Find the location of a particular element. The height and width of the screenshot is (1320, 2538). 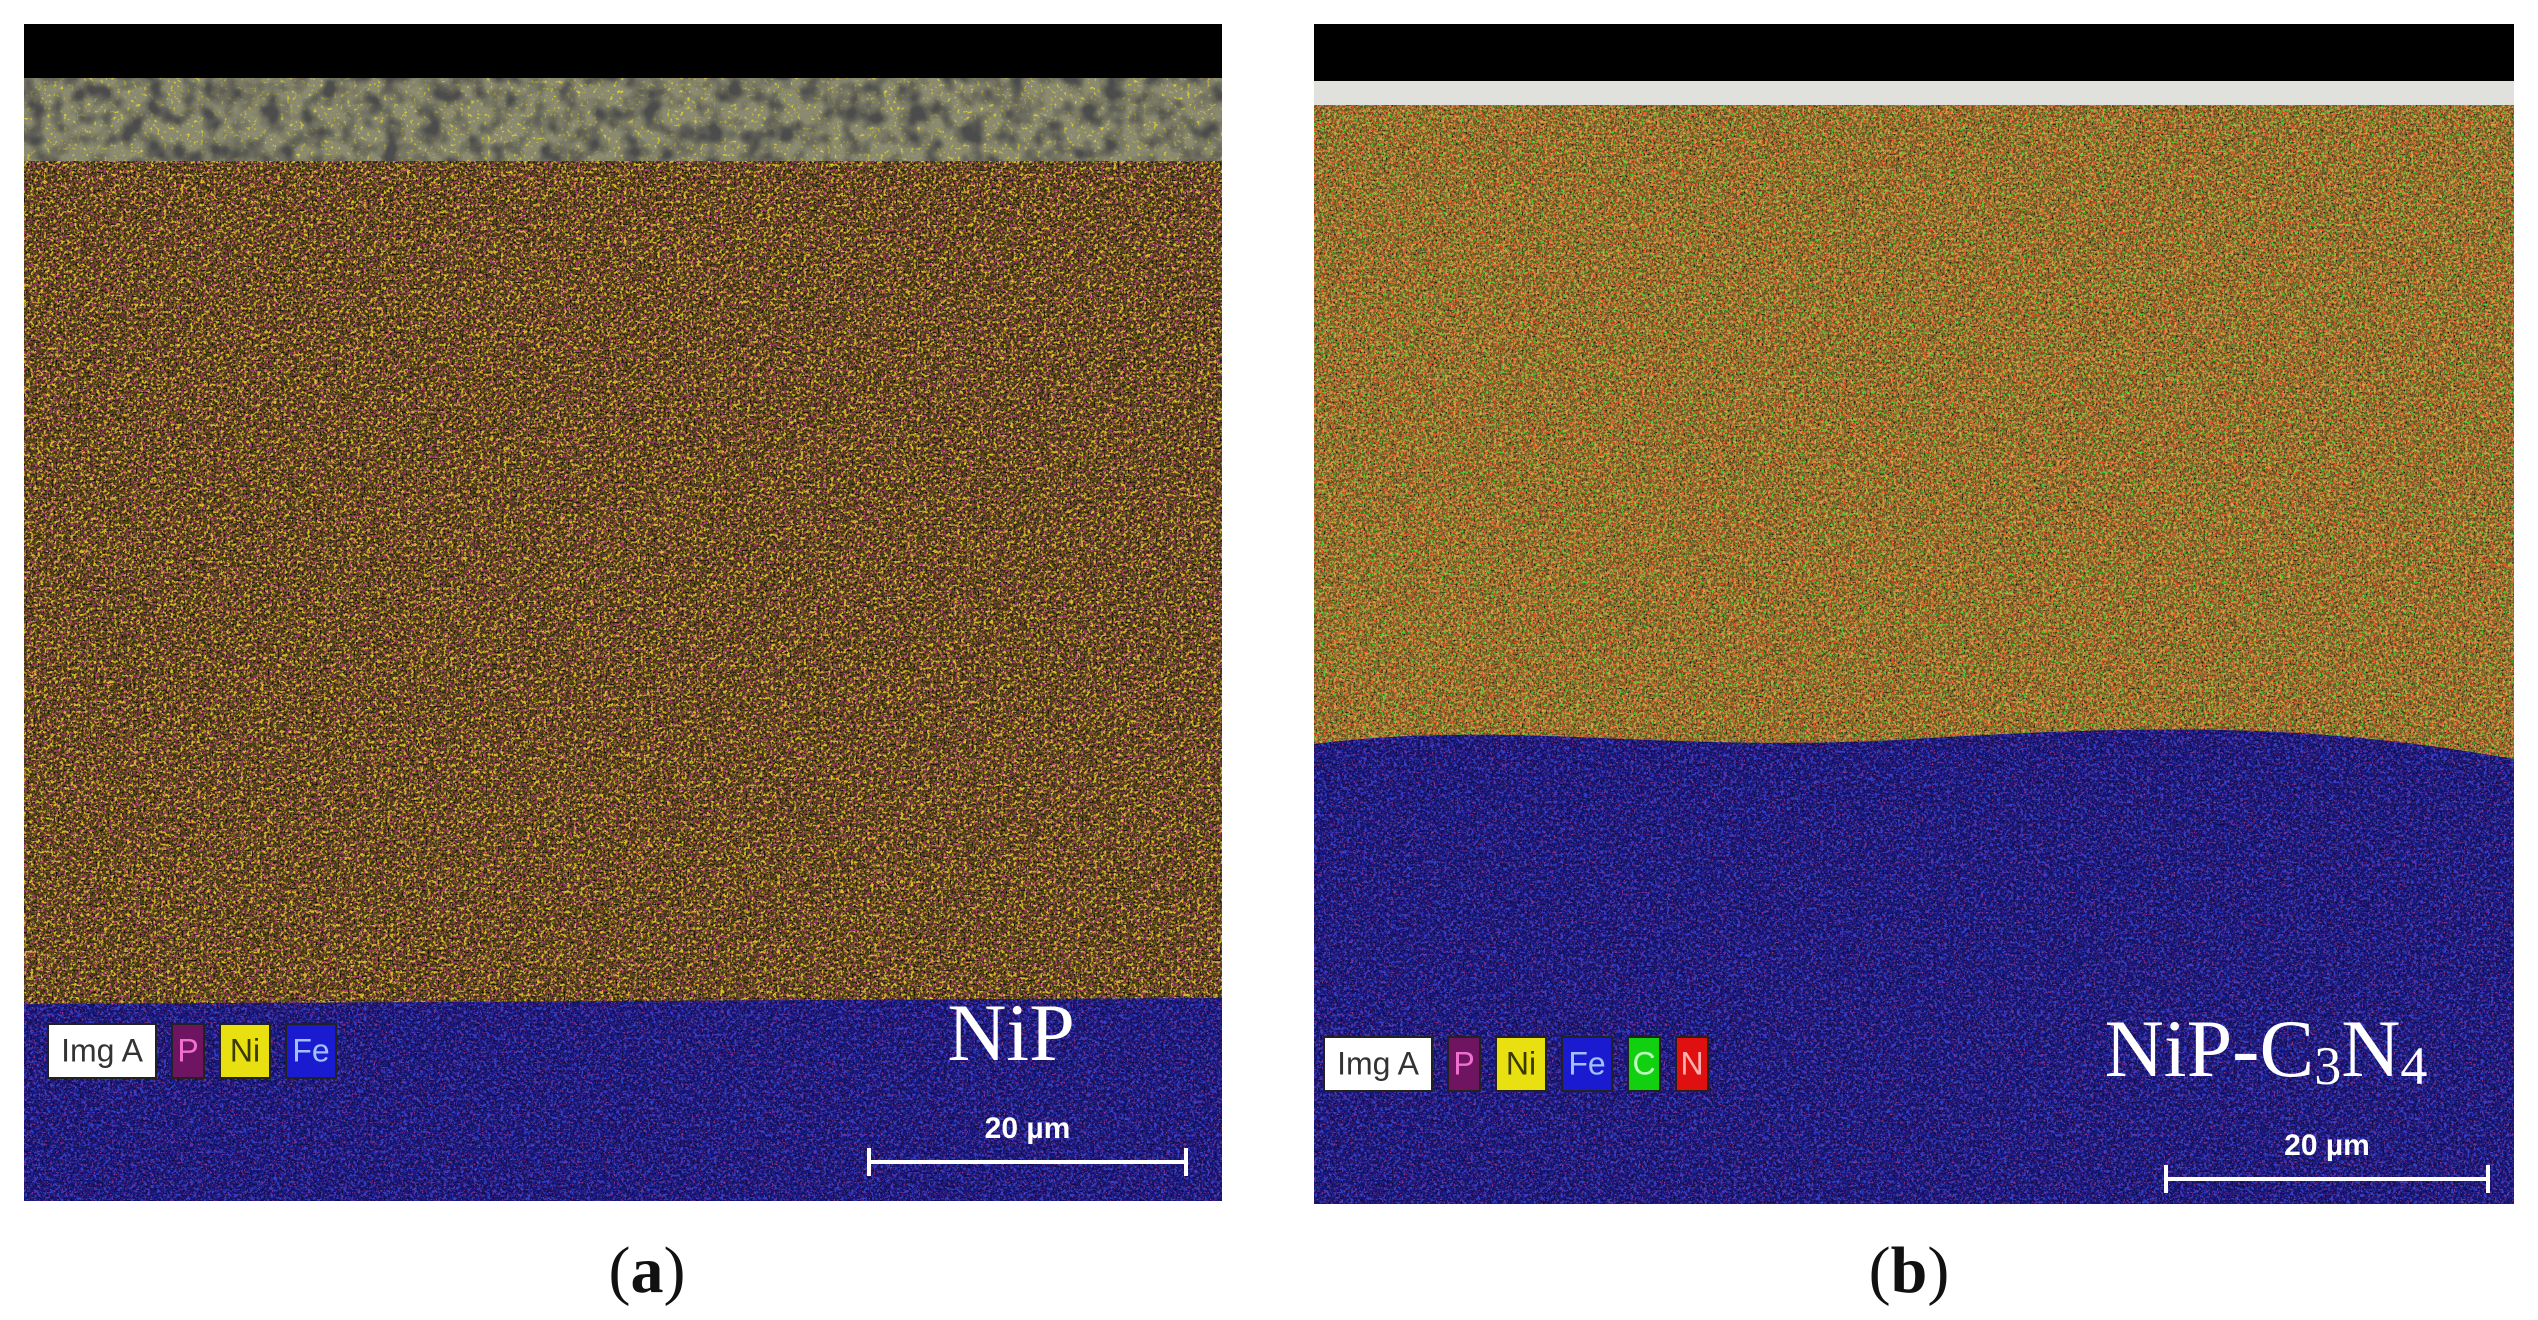

sample-label: NiP-C3N4 is located at coordinates (2266, 1049).